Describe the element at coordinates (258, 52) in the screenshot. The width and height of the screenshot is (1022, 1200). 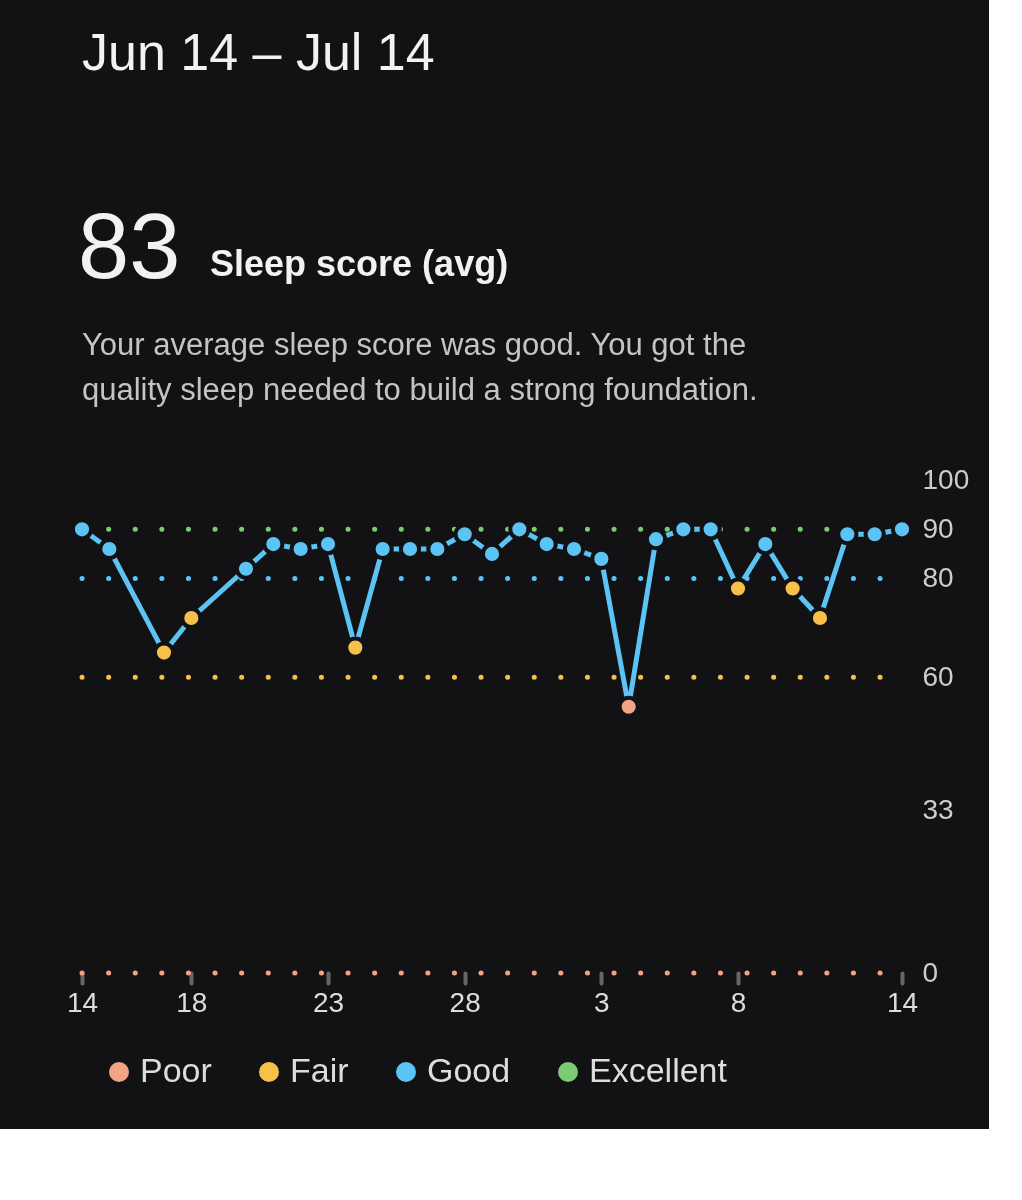
I see `chart-title: Jun 14 – Jul 14` at that location.